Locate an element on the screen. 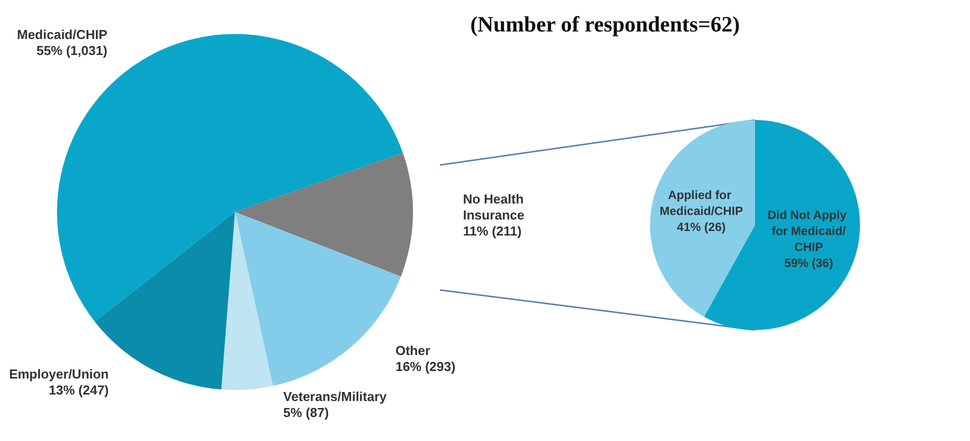  data-label: 59% (36) is located at coordinates (809, 263).